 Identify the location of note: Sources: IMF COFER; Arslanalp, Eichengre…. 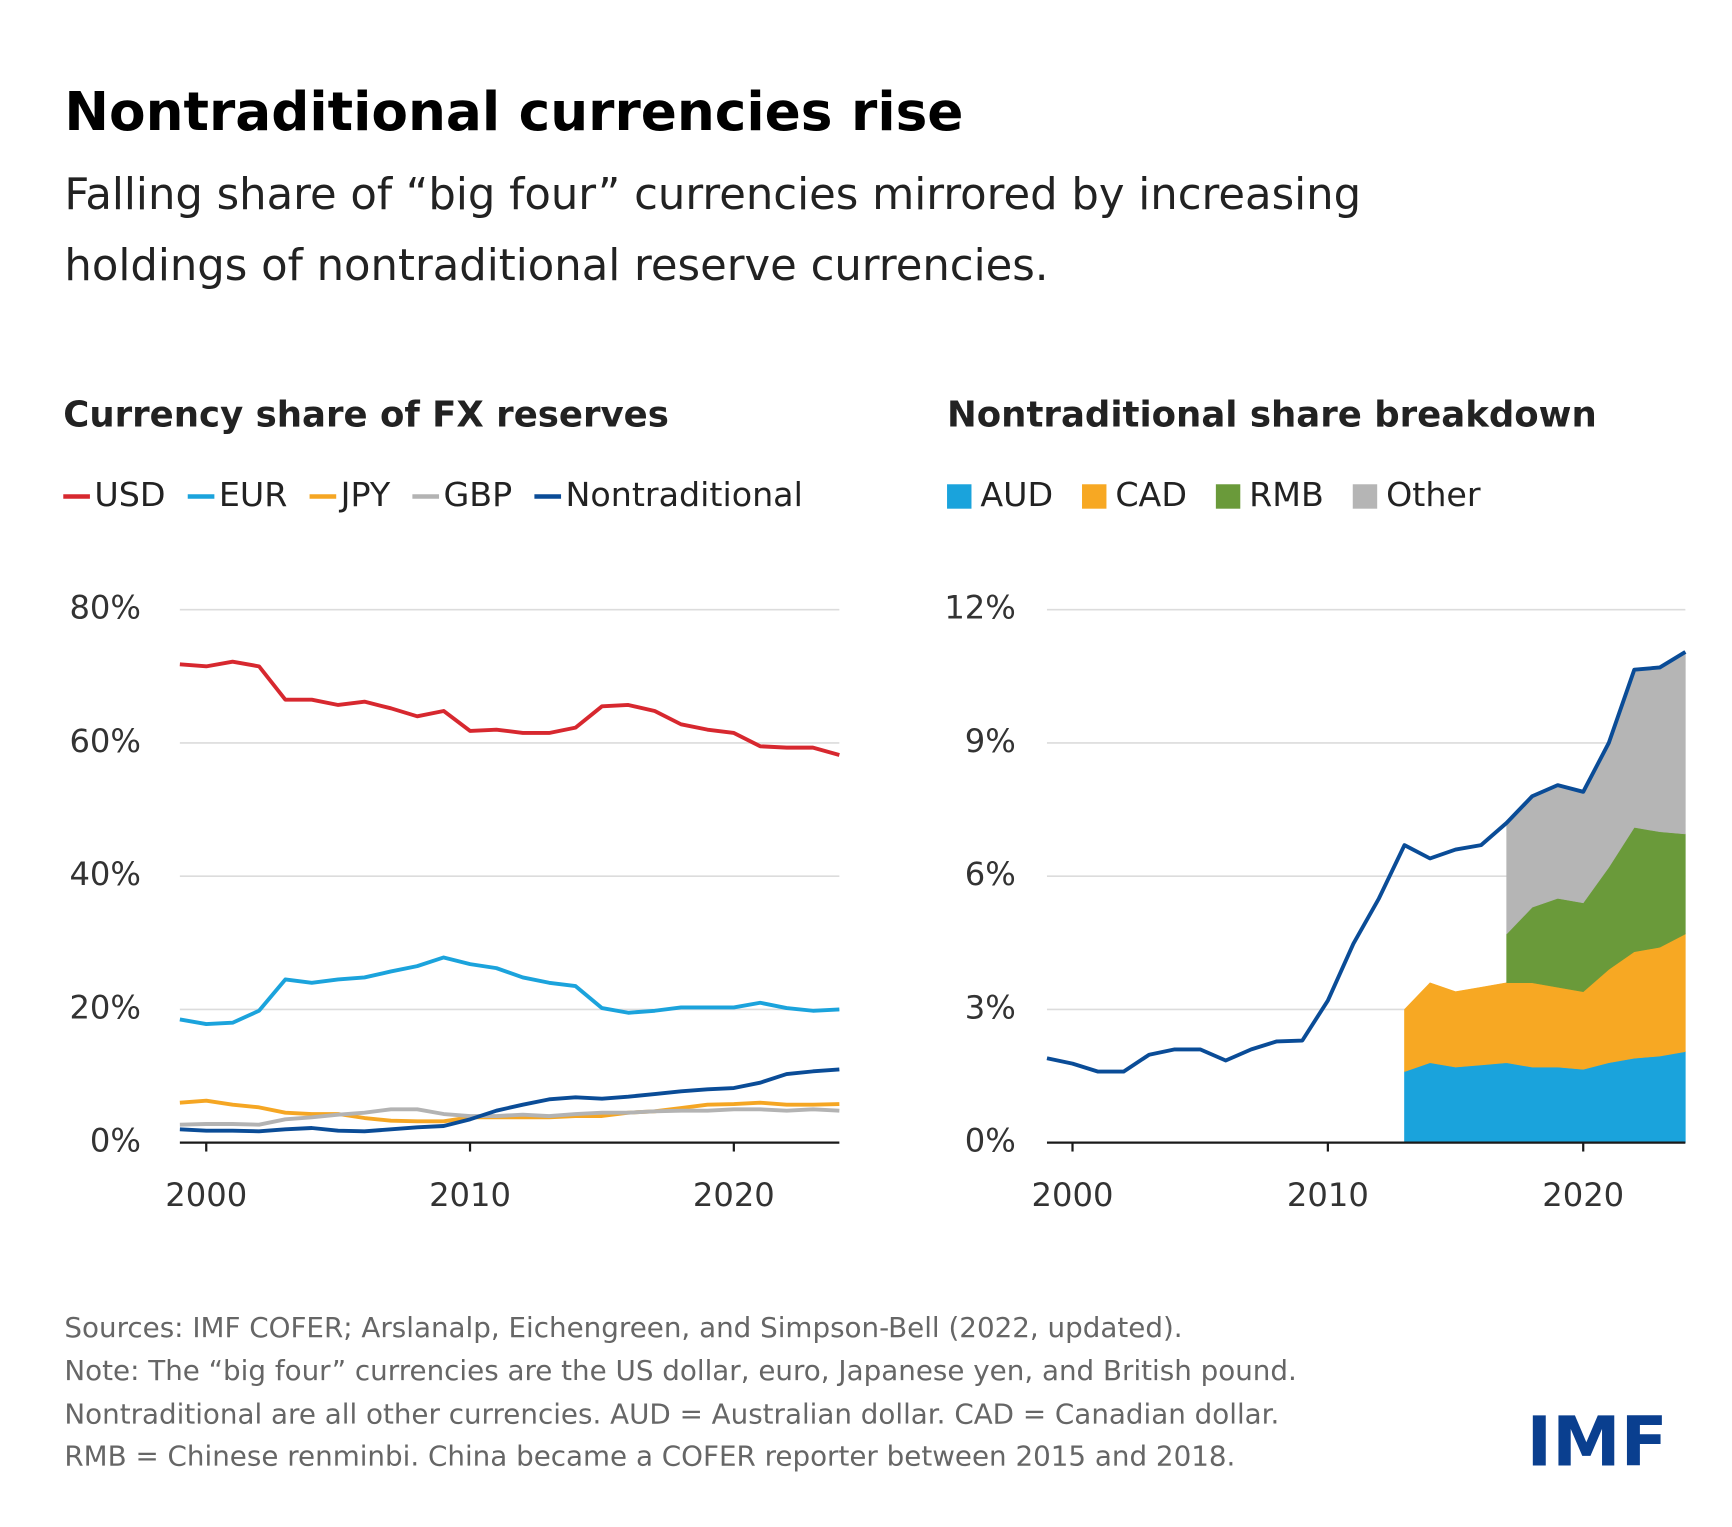
(623, 1327).